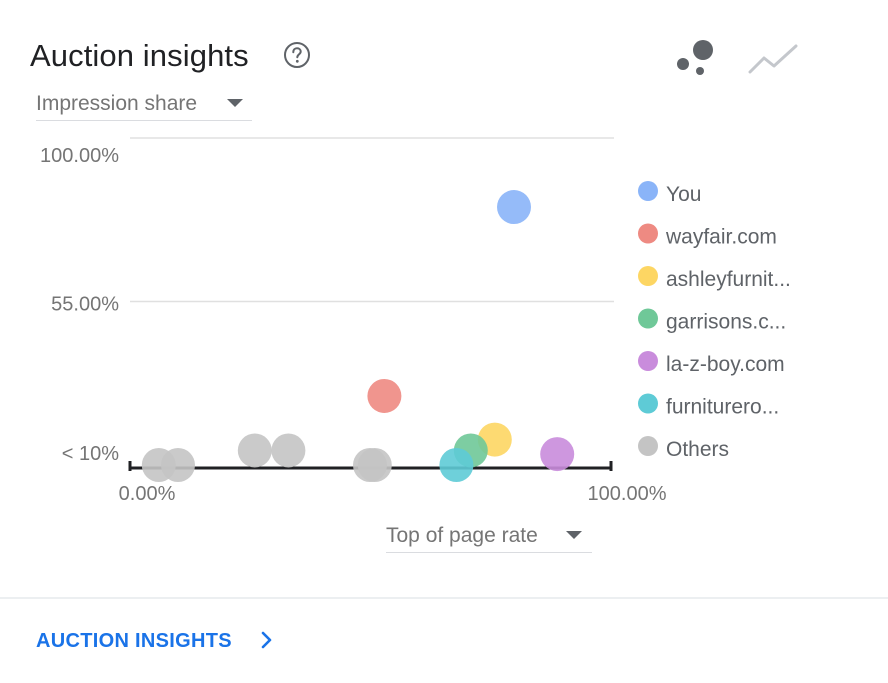  I want to click on legend-label: You, so click(683, 194).